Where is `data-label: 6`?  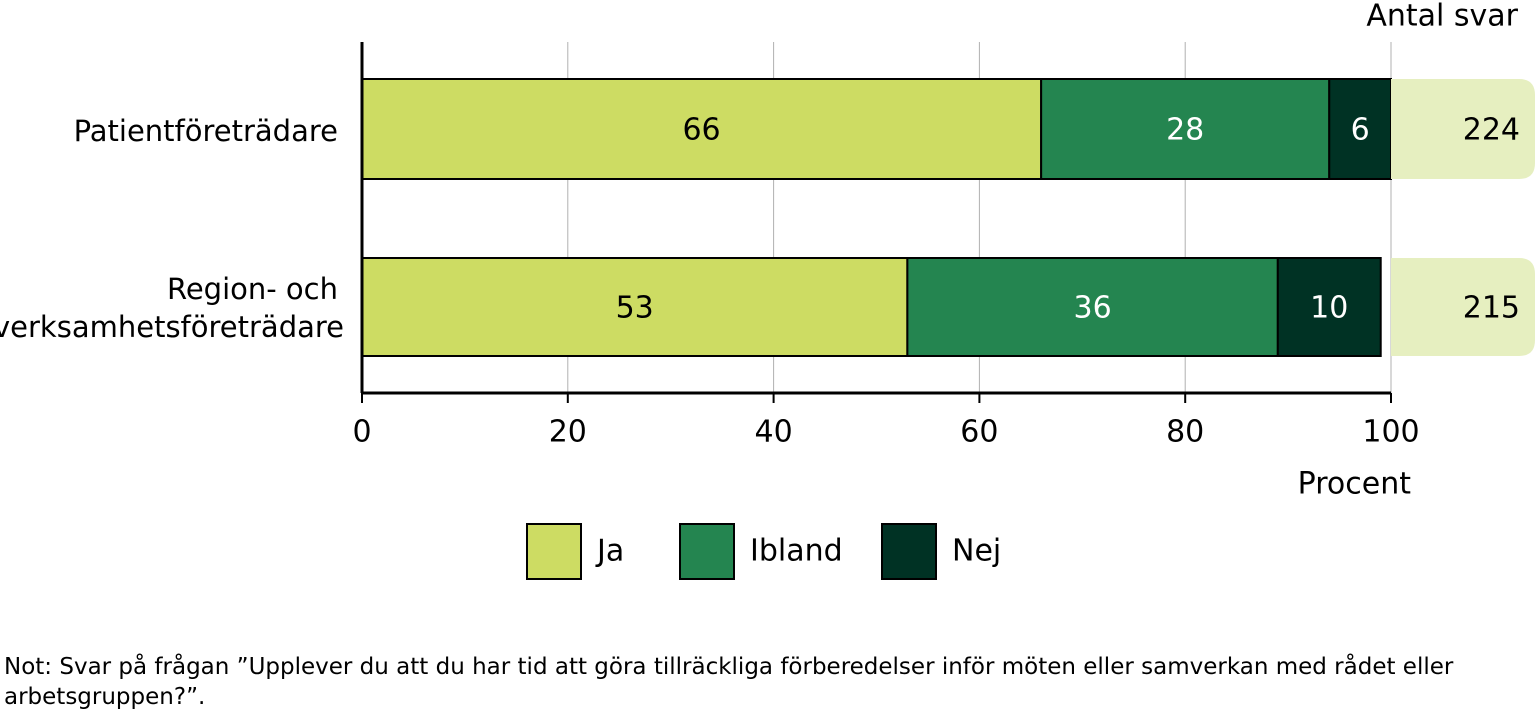 data-label: 6 is located at coordinates (1360, 130).